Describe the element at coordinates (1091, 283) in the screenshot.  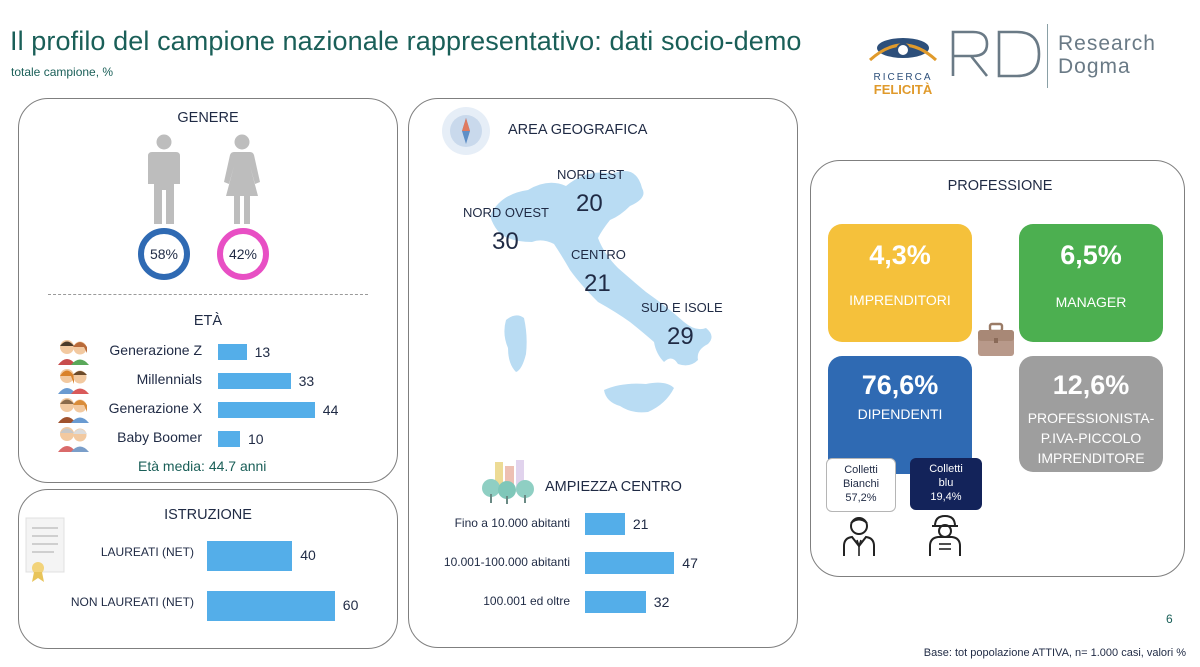
I see `manager-box: 6,5% MANAGER` at that location.